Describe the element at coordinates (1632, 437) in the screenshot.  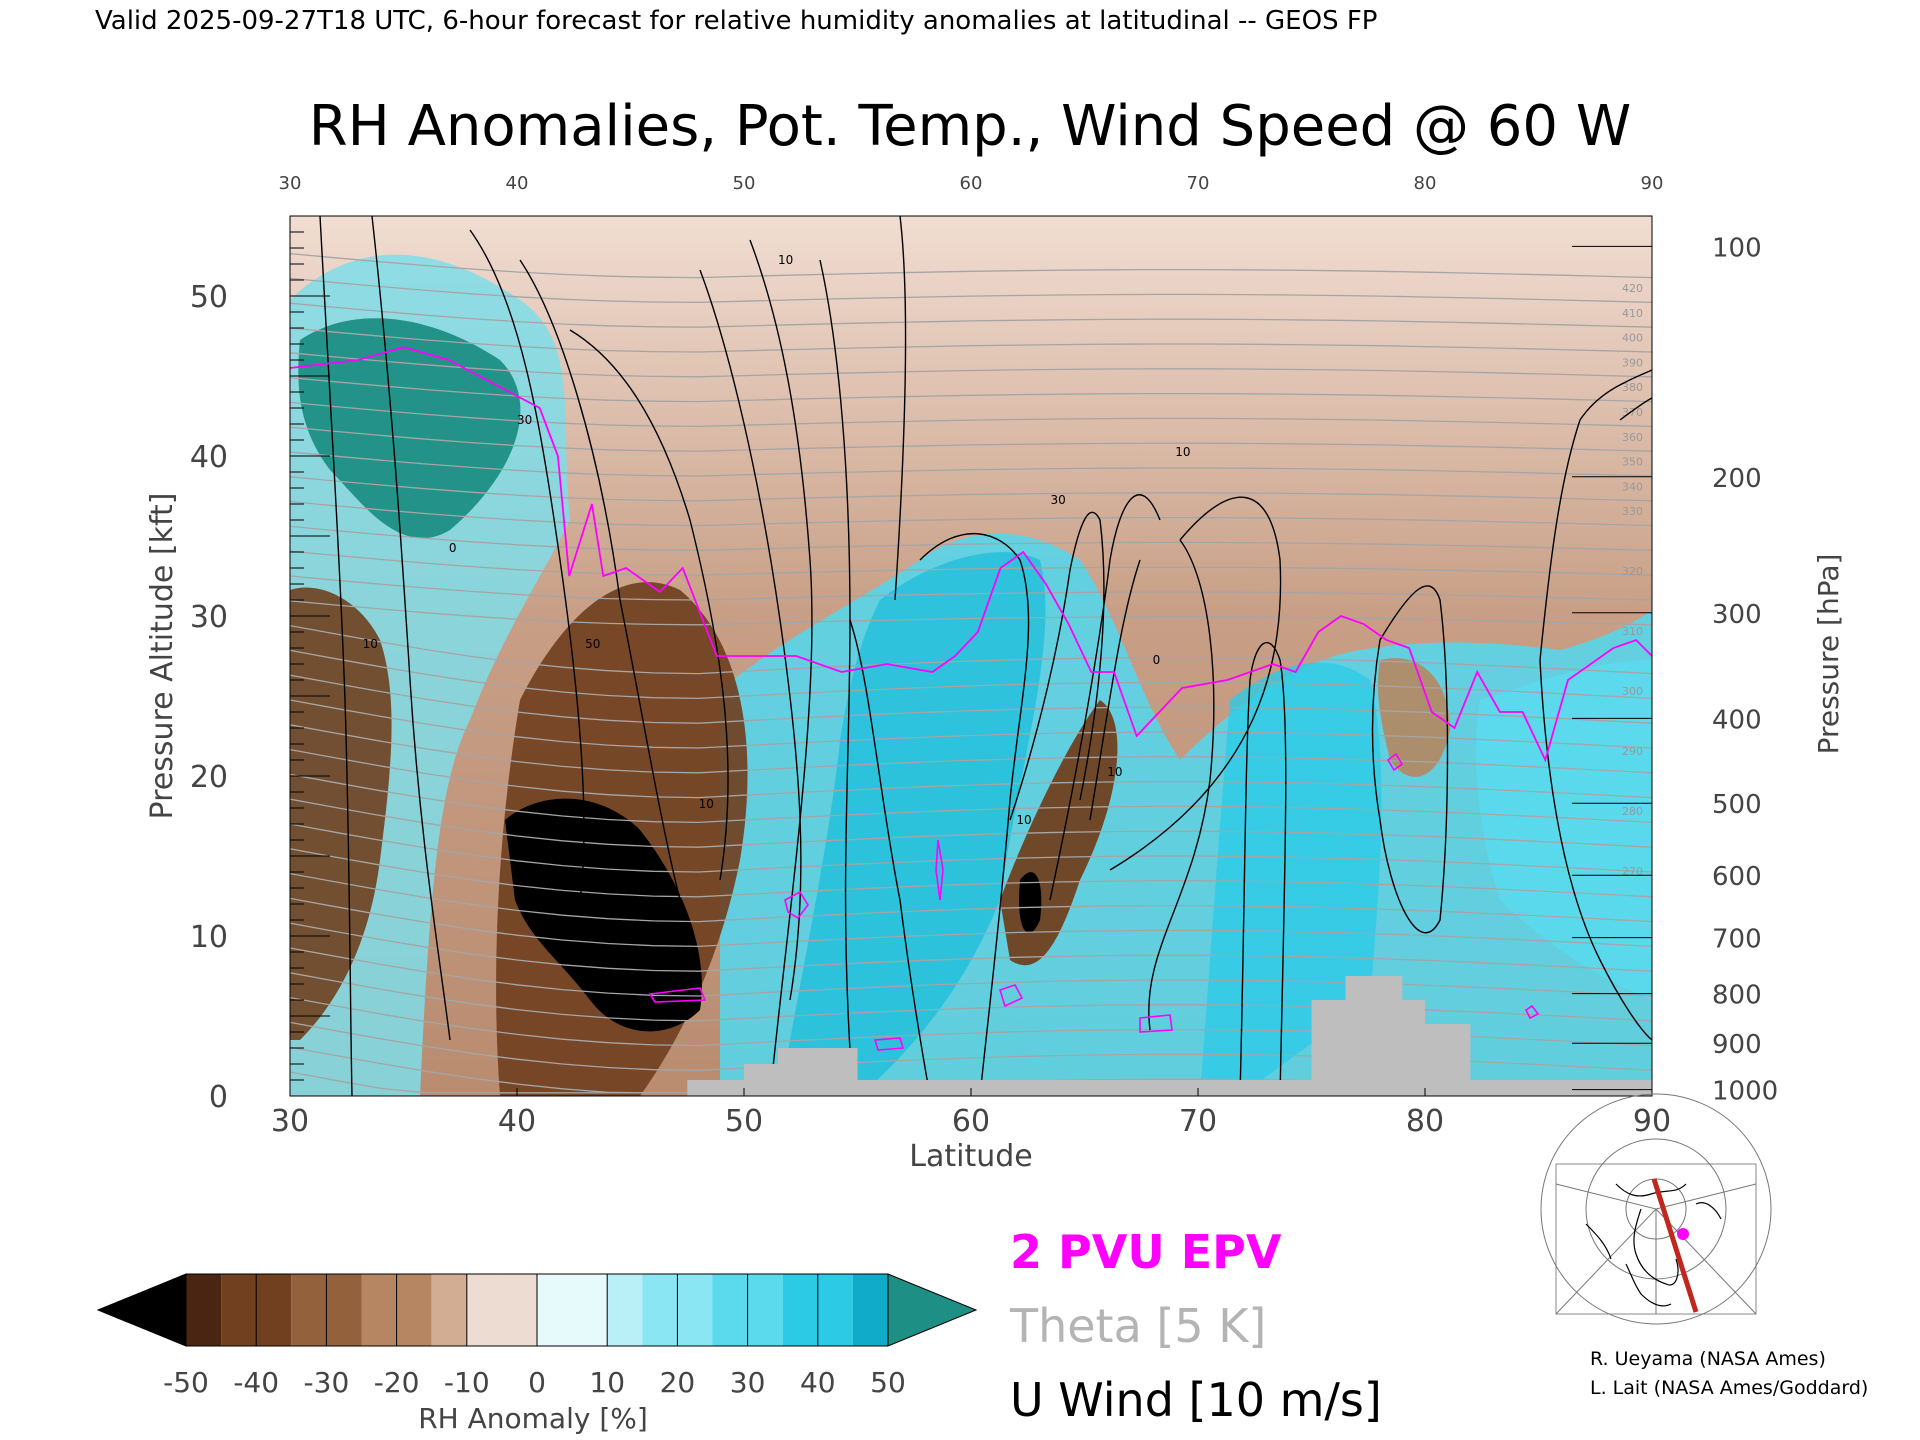
I see `theta-contour-label: 360` at that location.